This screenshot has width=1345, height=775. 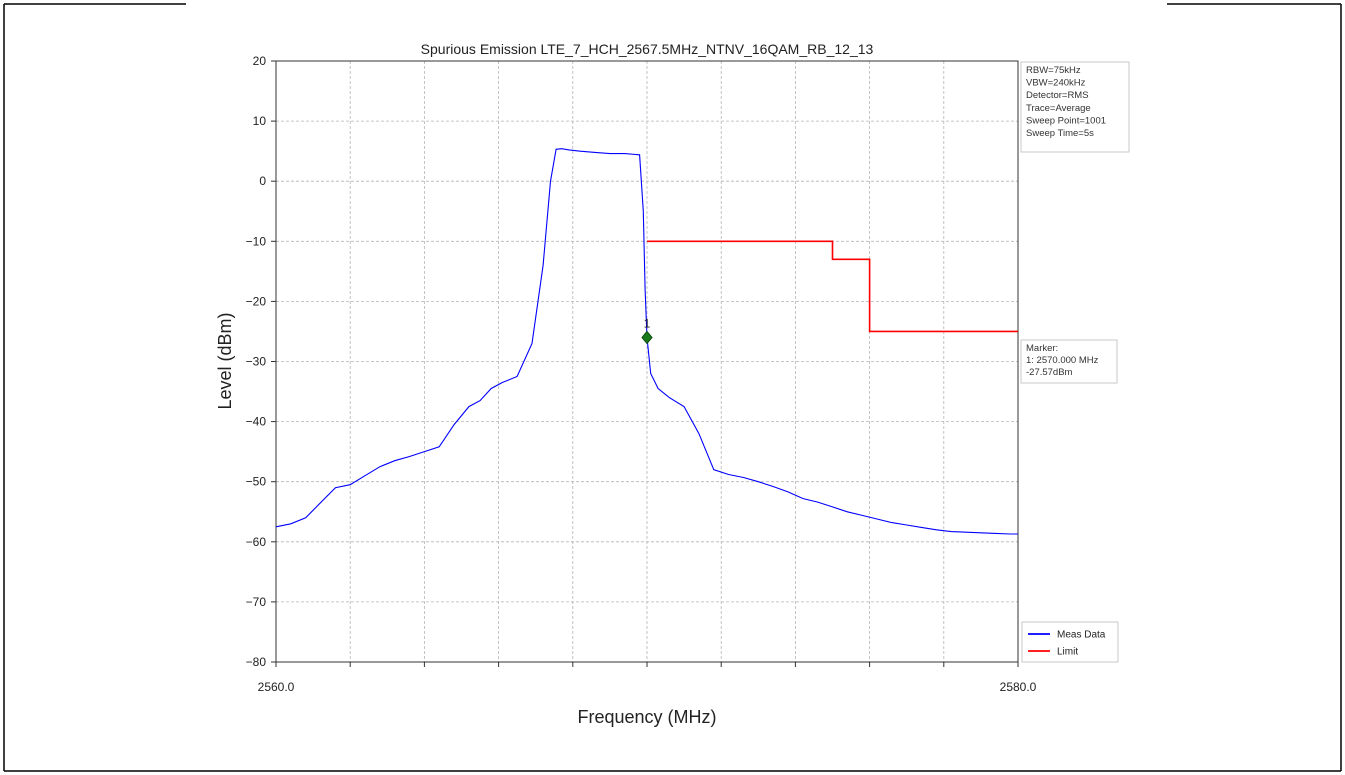 I want to click on settings-line: RBW=75kHz, so click(x=1053, y=70).